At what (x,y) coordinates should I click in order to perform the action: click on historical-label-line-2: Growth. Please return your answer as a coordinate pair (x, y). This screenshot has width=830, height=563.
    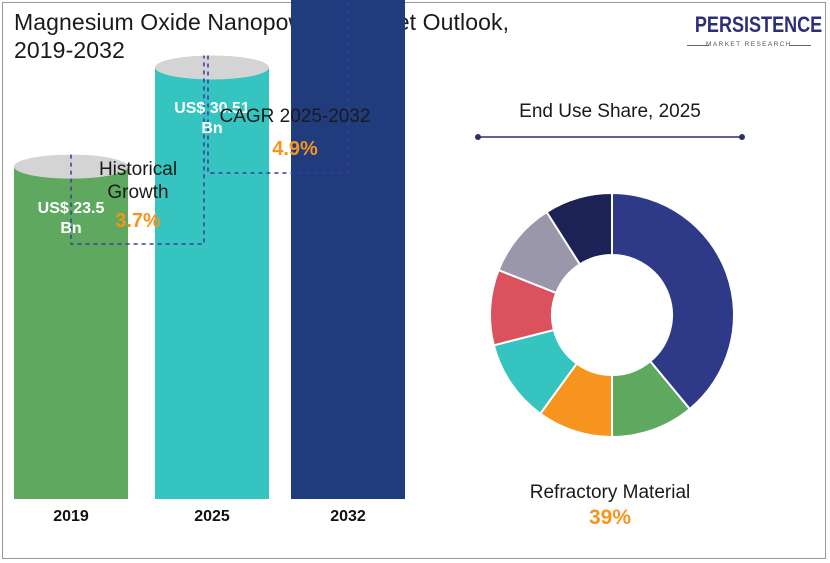
    Looking at the image, I should click on (138, 192).